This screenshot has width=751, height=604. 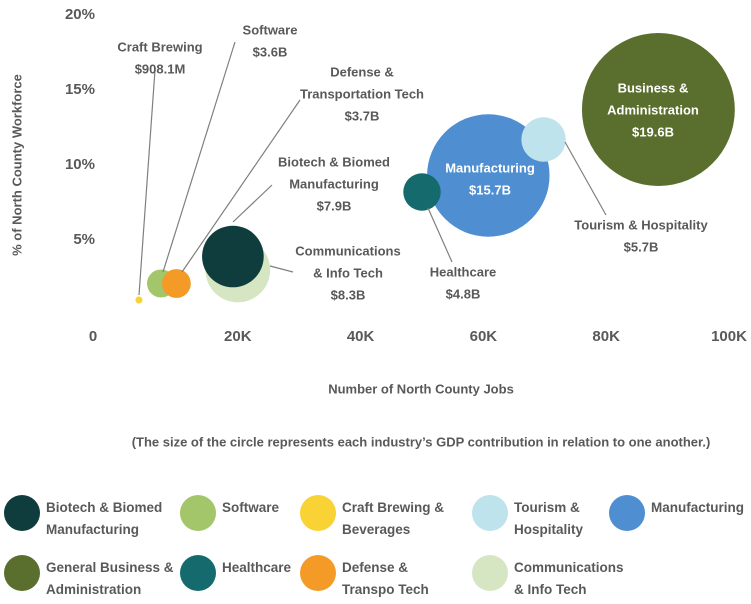 I want to click on legend-item: Craft Brewing & Beverages, so click(x=381, y=518).